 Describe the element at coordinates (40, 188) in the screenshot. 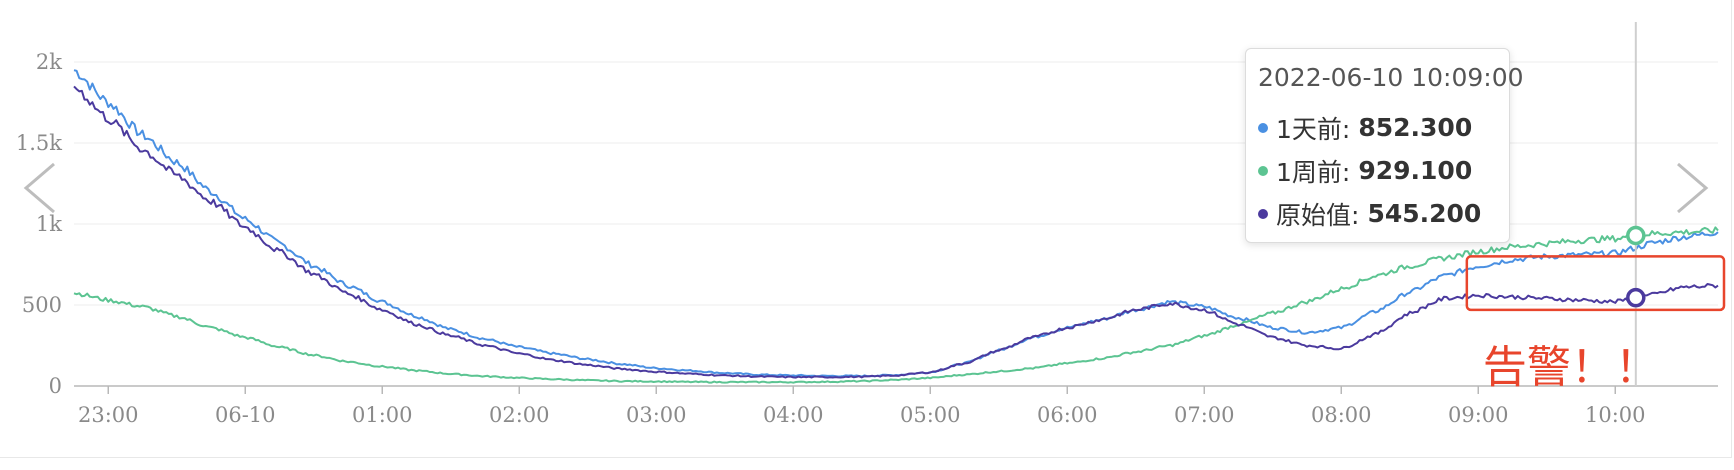

I see `chevron-left-icon` at that location.